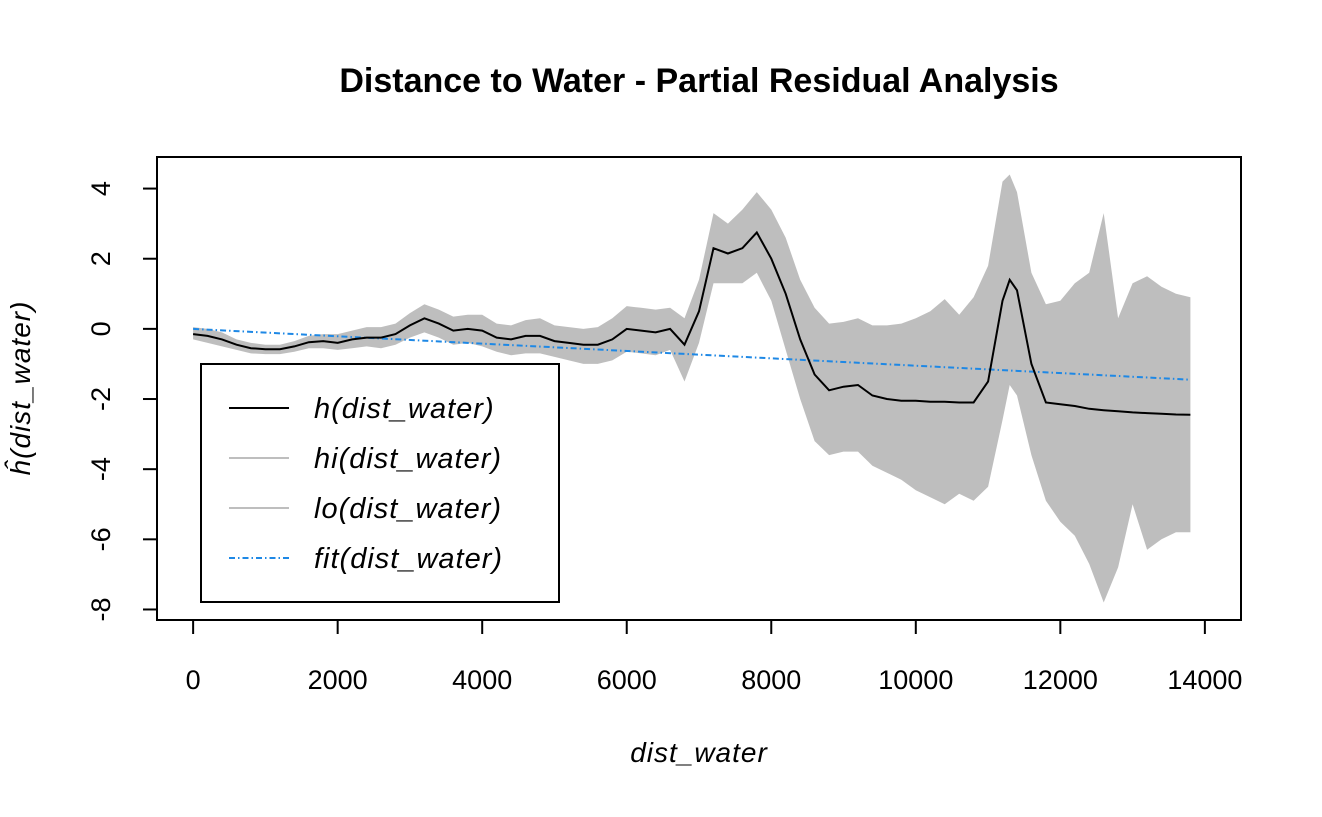  I want to click on y-axis: -8 -6 -4 -2 0 2 4, so click(122, 401).